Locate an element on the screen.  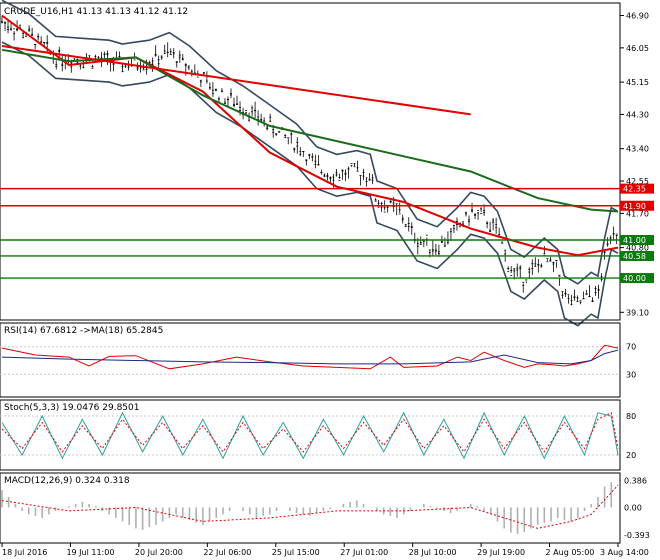
stoch-main-line is located at coordinates (310, 435).